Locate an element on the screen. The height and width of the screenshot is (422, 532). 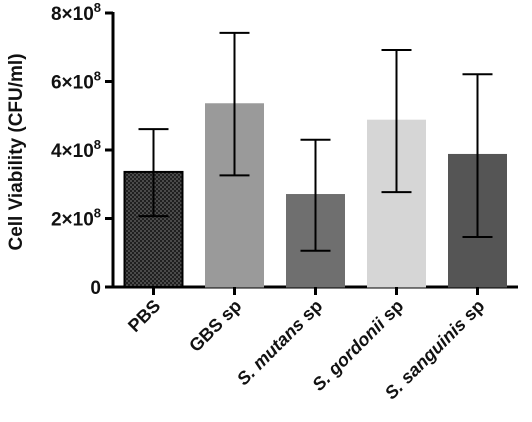
x-tick-label: S. mutans sp is located at coordinates (279, 342).